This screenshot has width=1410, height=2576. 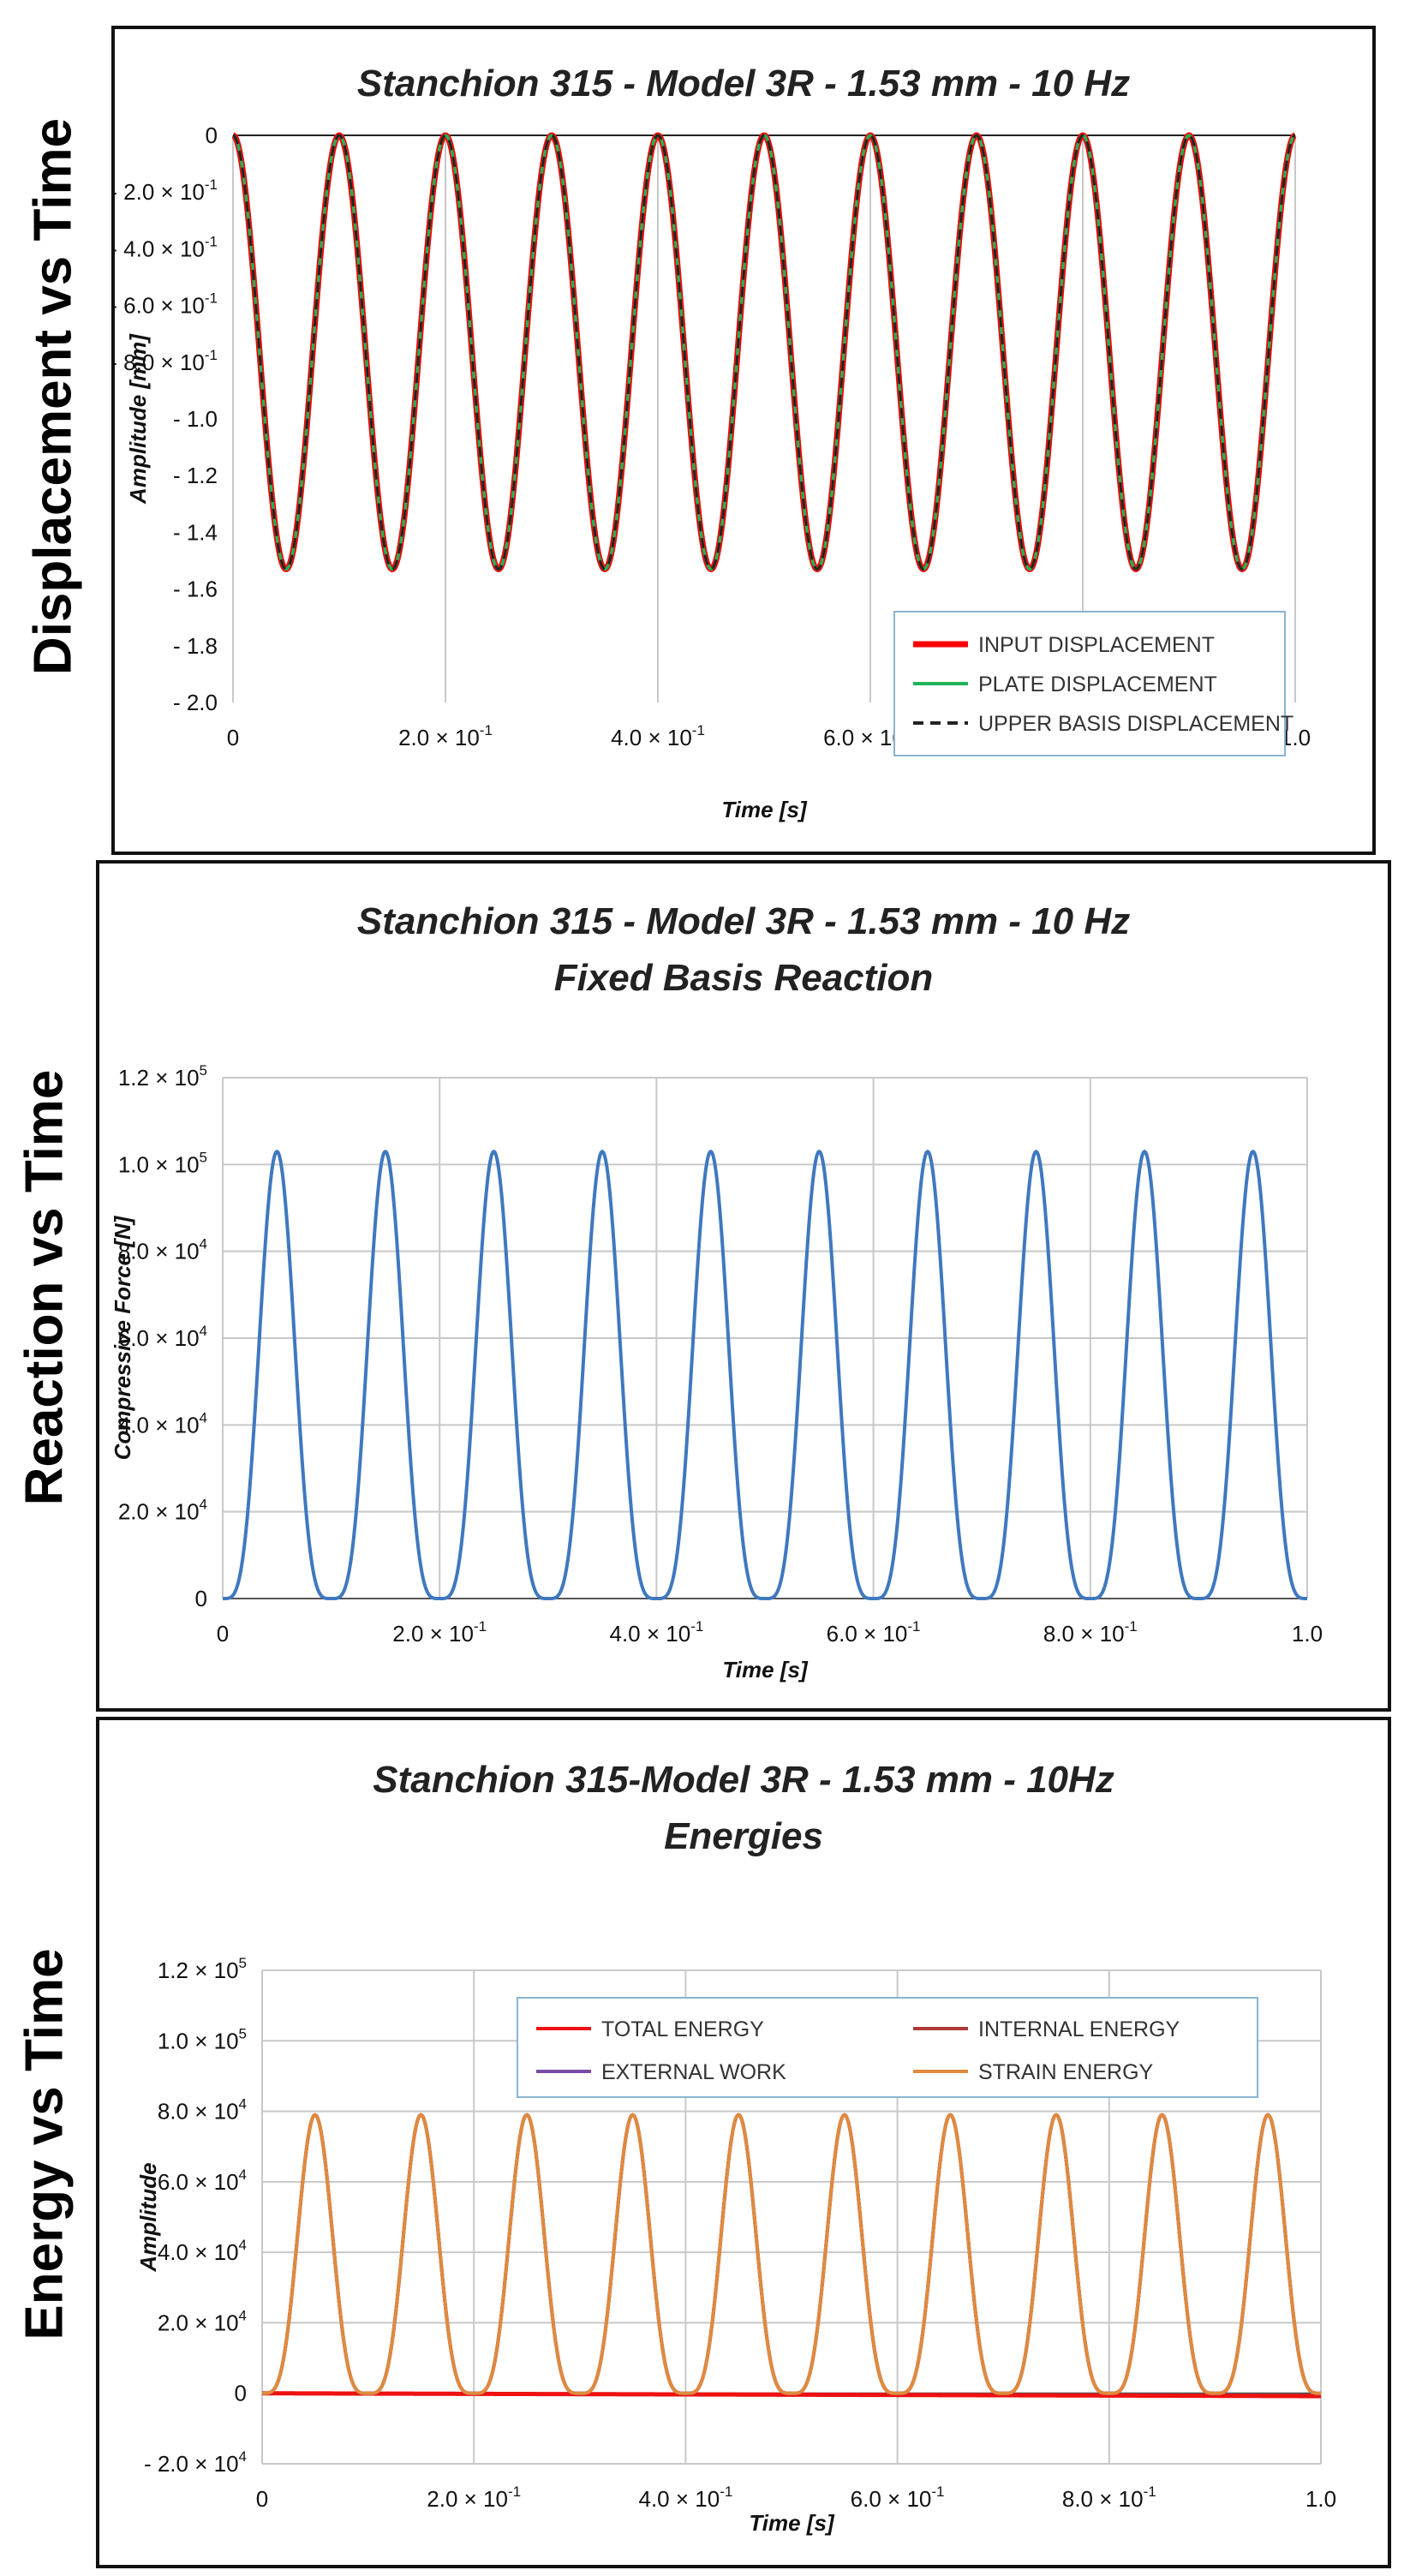 I want to click on series-line-plate-displacement, so click(x=764, y=353).